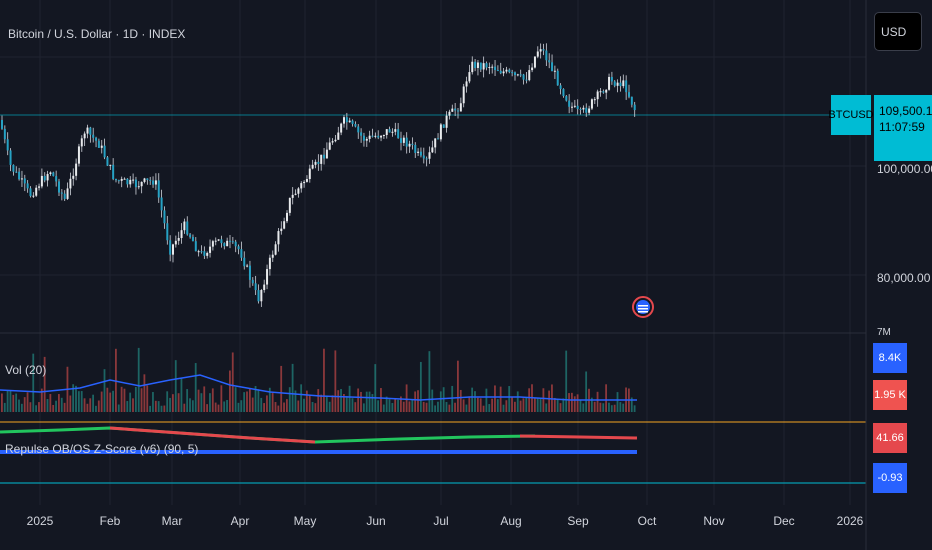  Describe the element at coordinates (898, 31) in the screenshot. I see `currency-button: USD` at that location.